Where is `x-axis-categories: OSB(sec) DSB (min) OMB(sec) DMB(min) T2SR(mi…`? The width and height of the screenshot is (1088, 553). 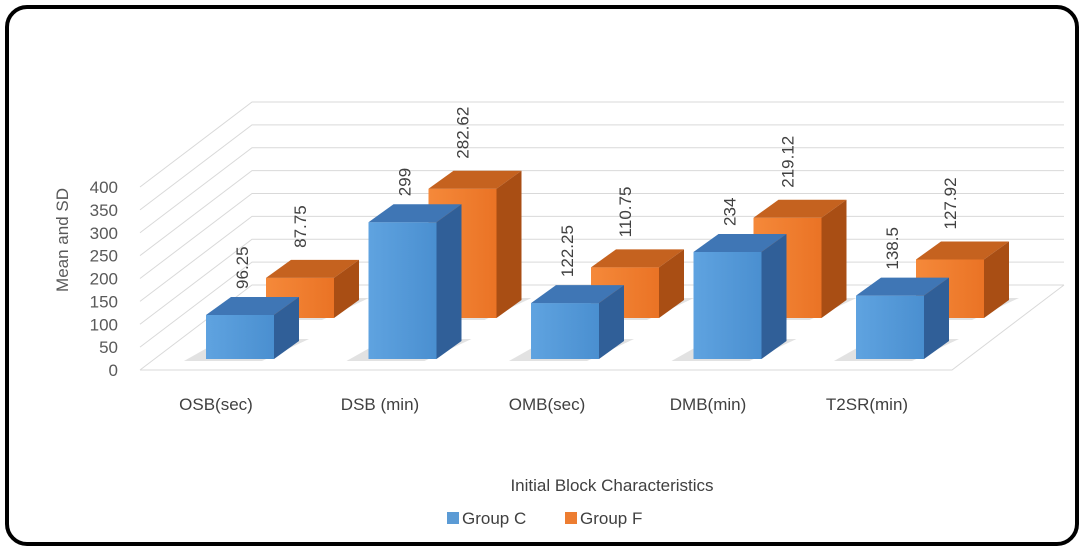 x-axis-categories: OSB(sec) DSB (min) OMB(sec) DMB(min) T2SR(mi… is located at coordinates (543, 404).